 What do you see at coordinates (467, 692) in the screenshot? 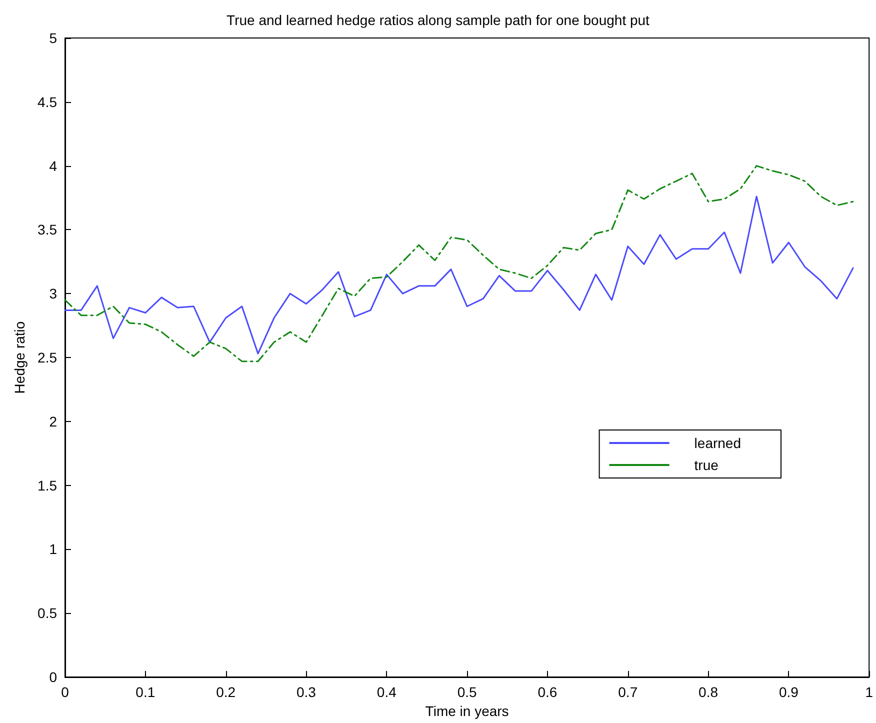
I see `x-tick-label: 0.5` at bounding box center [467, 692].